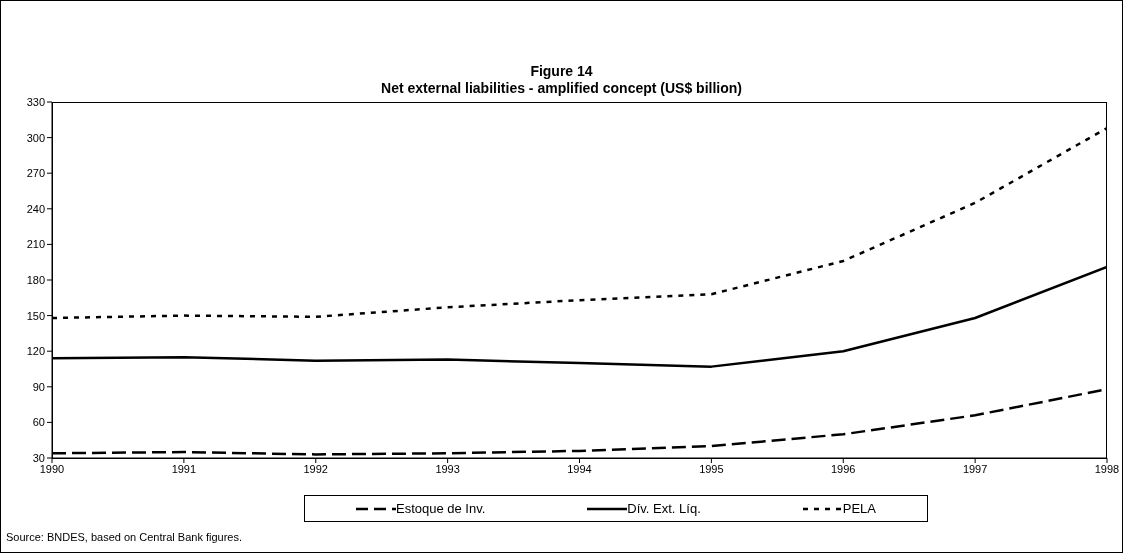 This screenshot has width=1123, height=553. I want to click on y-tick-label: 330, so click(35, 101).